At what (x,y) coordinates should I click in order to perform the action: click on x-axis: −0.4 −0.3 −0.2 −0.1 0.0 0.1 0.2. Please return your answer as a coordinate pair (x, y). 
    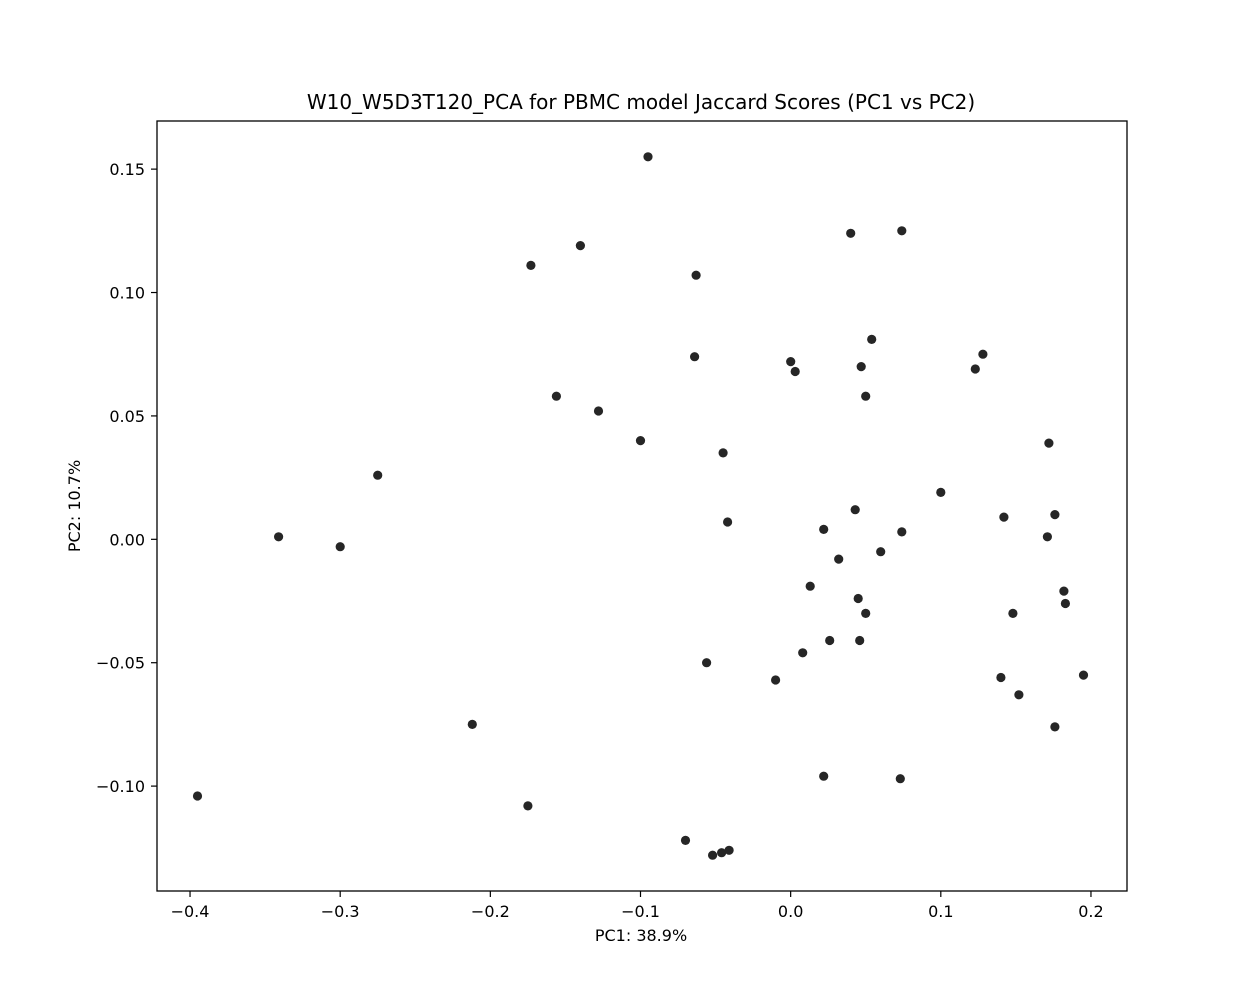
    Looking at the image, I should click on (637, 906).